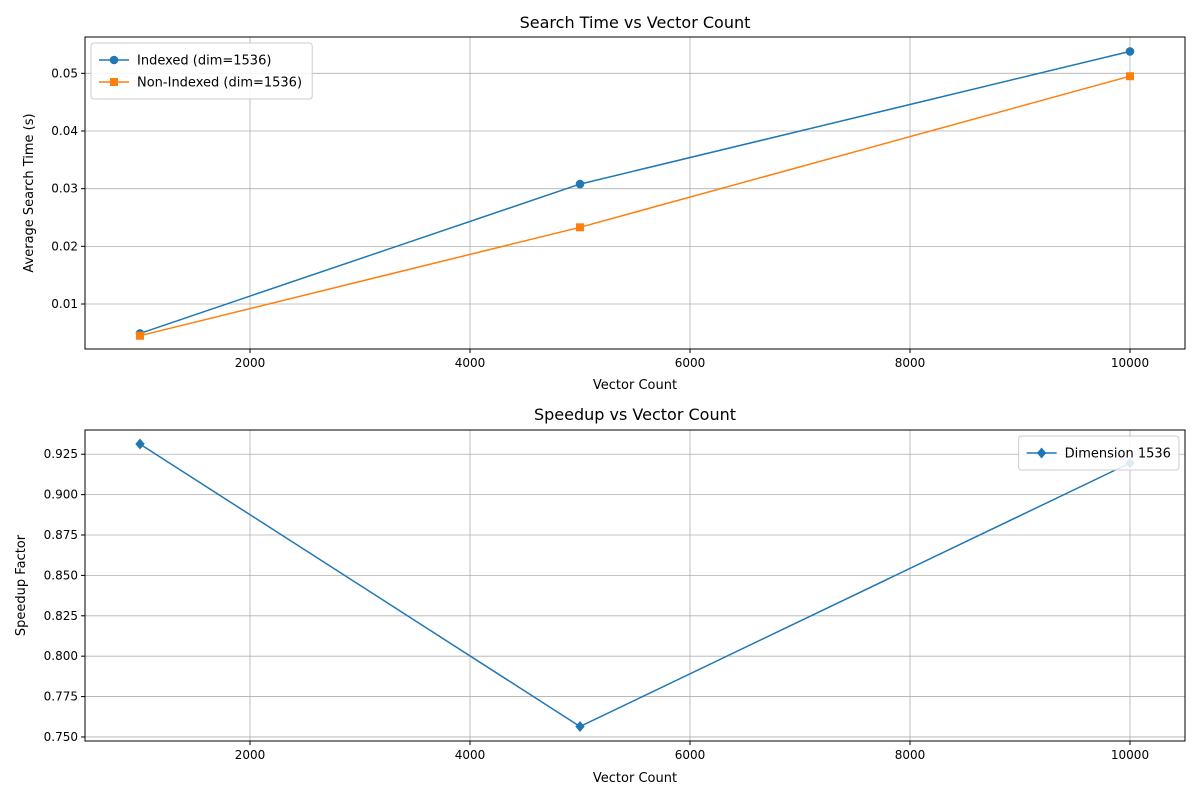  I want to click on legend-label: Indexed (dim=1536), so click(204, 61).